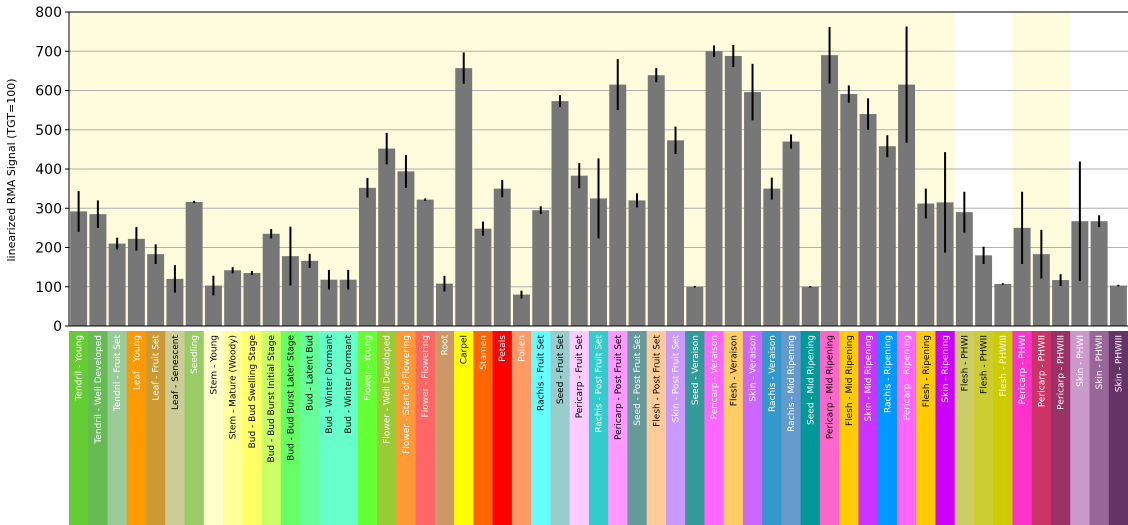  I want to click on category-label-50: Pericarp - PHWII, so click(1042, 371).